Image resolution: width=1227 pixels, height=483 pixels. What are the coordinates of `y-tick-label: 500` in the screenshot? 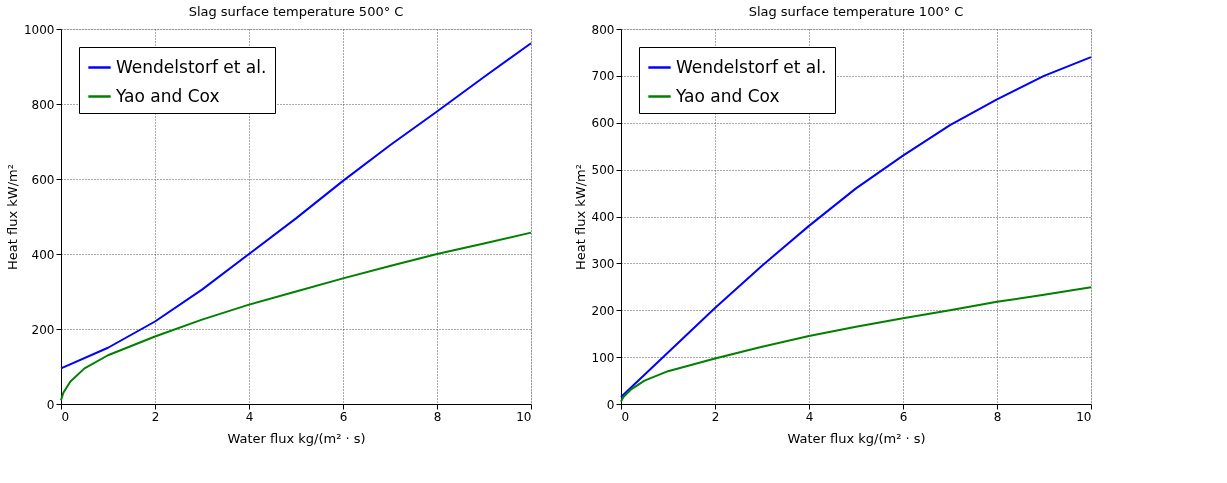 It's located at (603, 170).